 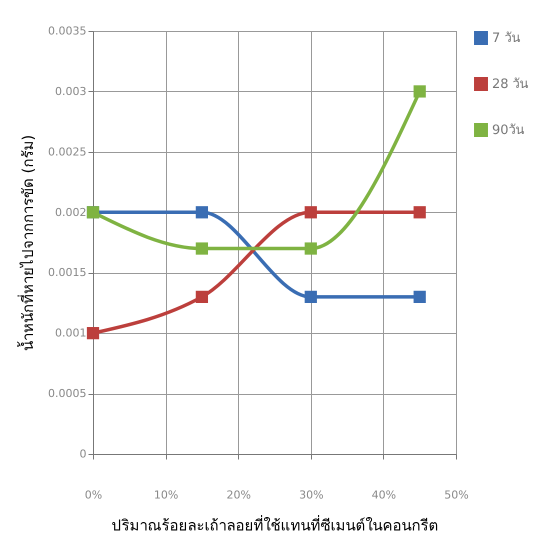 What do you see at coordinates (456, 495) in the screenshot?
I see `x-tick-label: 50%` at bounding box center [456, 495].